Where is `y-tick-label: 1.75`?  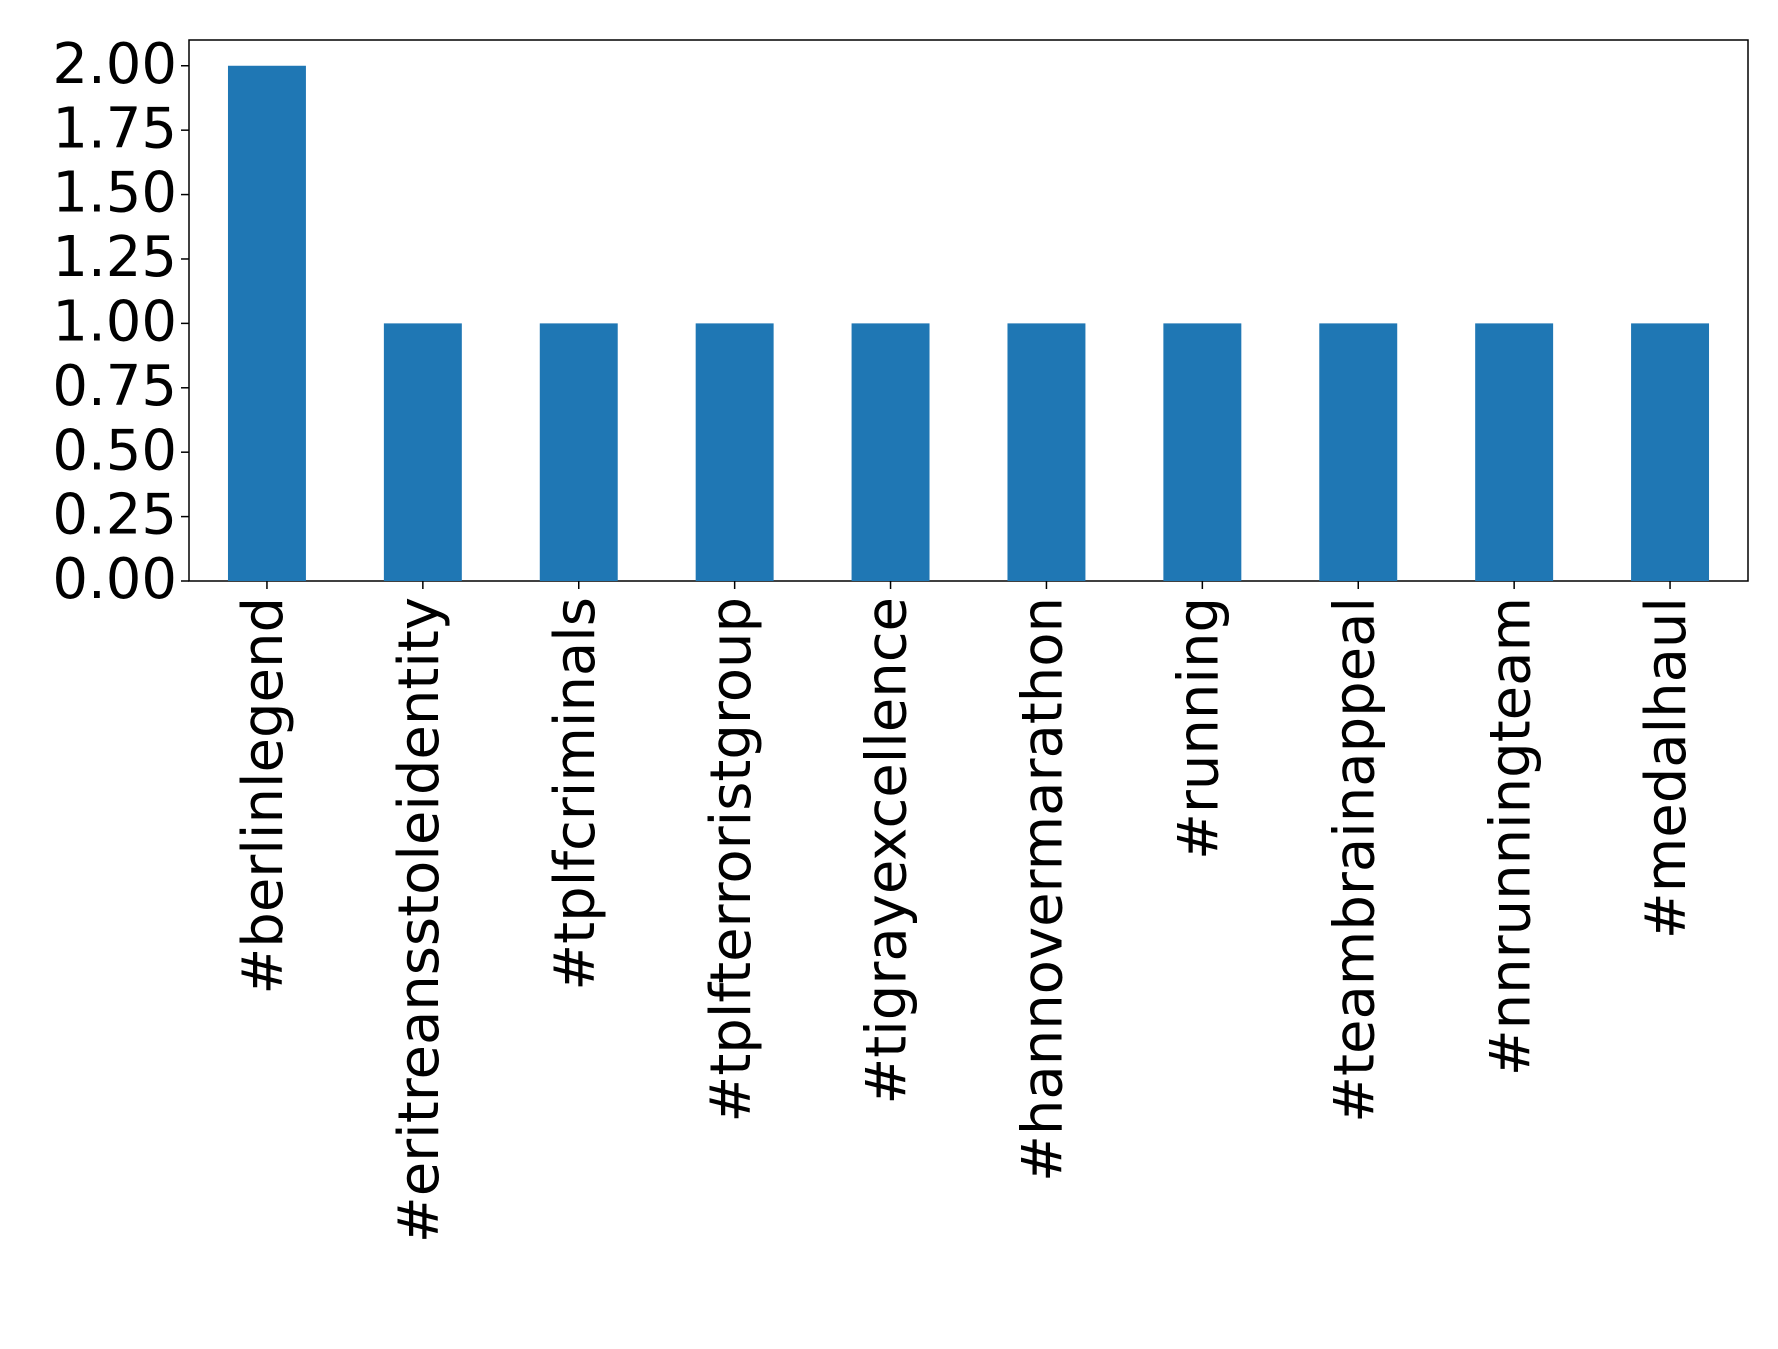 y-tick-label: 1.75 is located at coordinates (114, 128).